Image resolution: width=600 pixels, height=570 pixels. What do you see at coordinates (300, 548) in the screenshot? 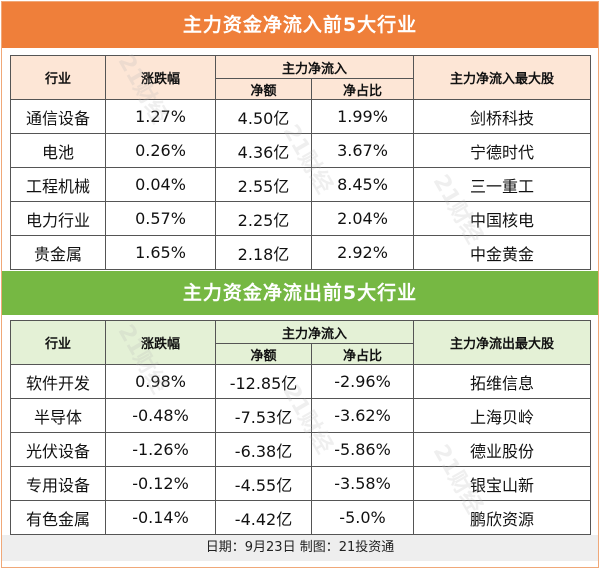
I see `footer-credit: 日期：9月23日 制图：21投资通` at bounding box center [300, 548].